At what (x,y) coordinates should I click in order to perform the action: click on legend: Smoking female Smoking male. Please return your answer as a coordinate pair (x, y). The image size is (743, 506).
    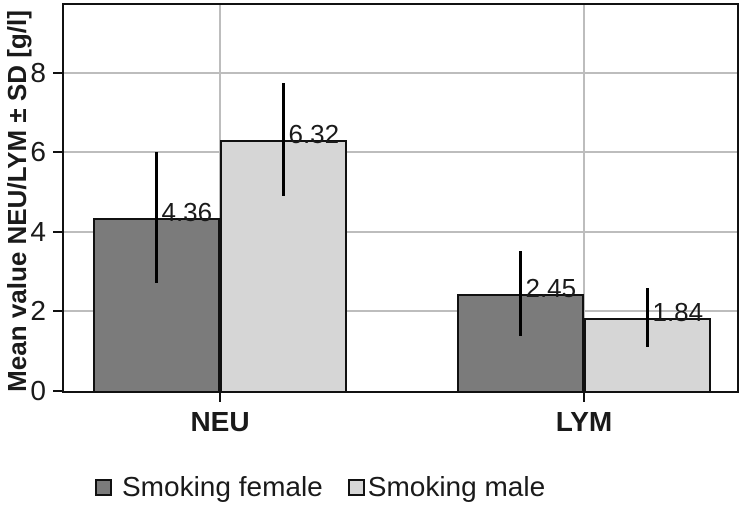
    Looking at the image, I should click on (320, 487).